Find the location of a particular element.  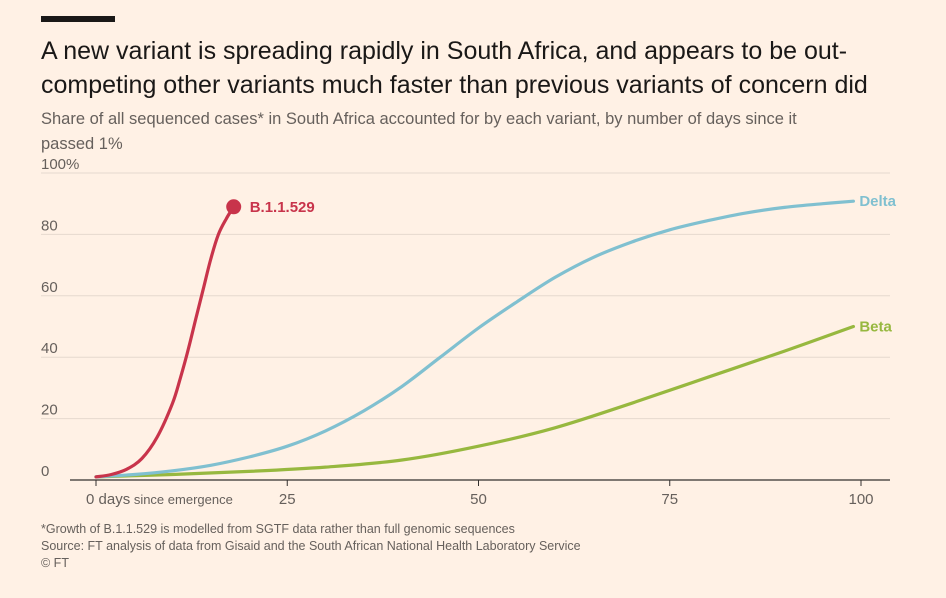

x-tick-label-100: 100 is located at coordinates (860, 499).